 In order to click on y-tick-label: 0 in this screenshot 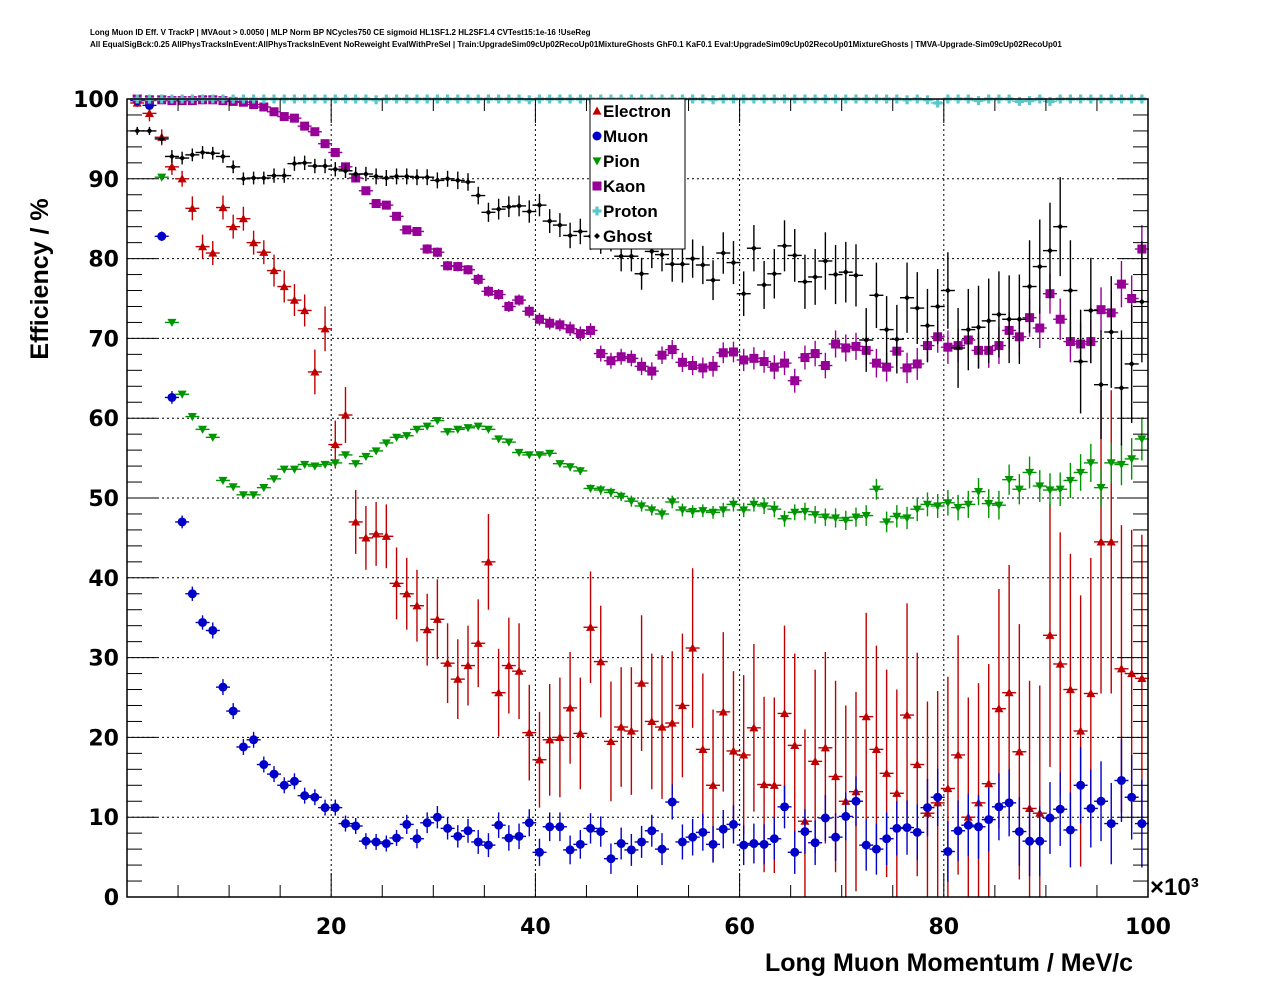, I will do `click(111, 898)`.